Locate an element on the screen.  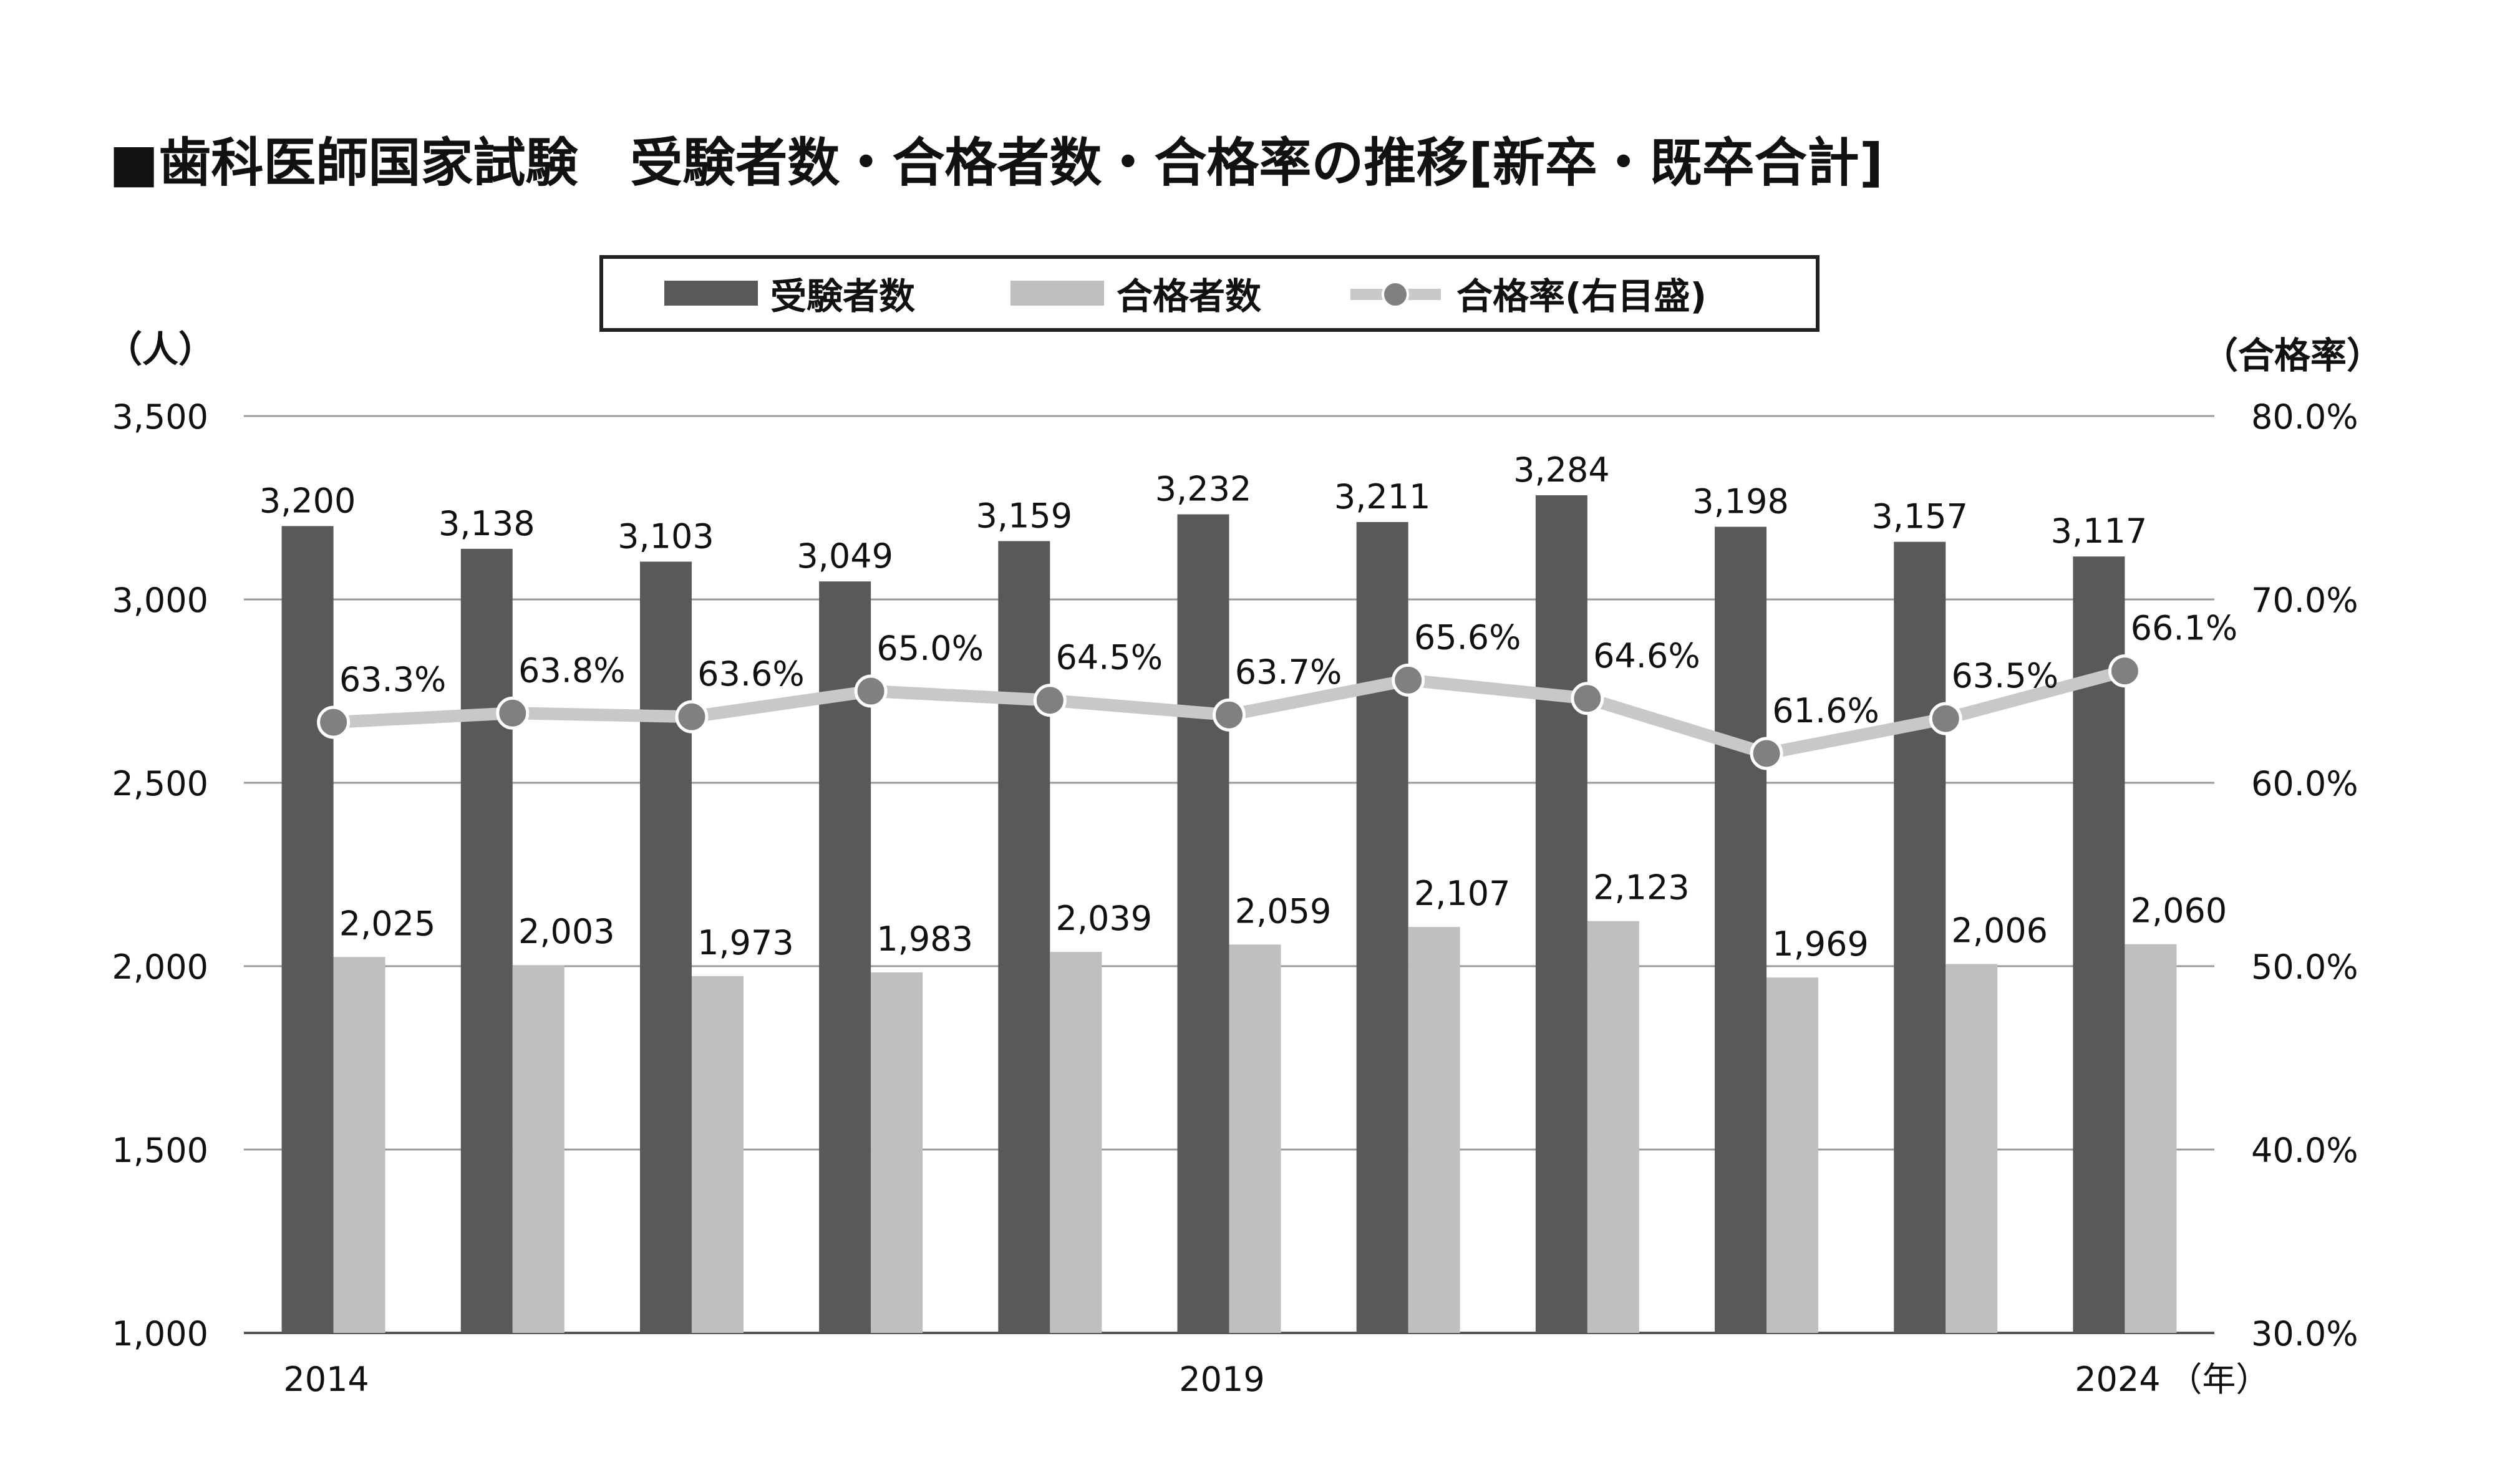
x-tick-label: 2014 is located at coordinates (326, 1379).